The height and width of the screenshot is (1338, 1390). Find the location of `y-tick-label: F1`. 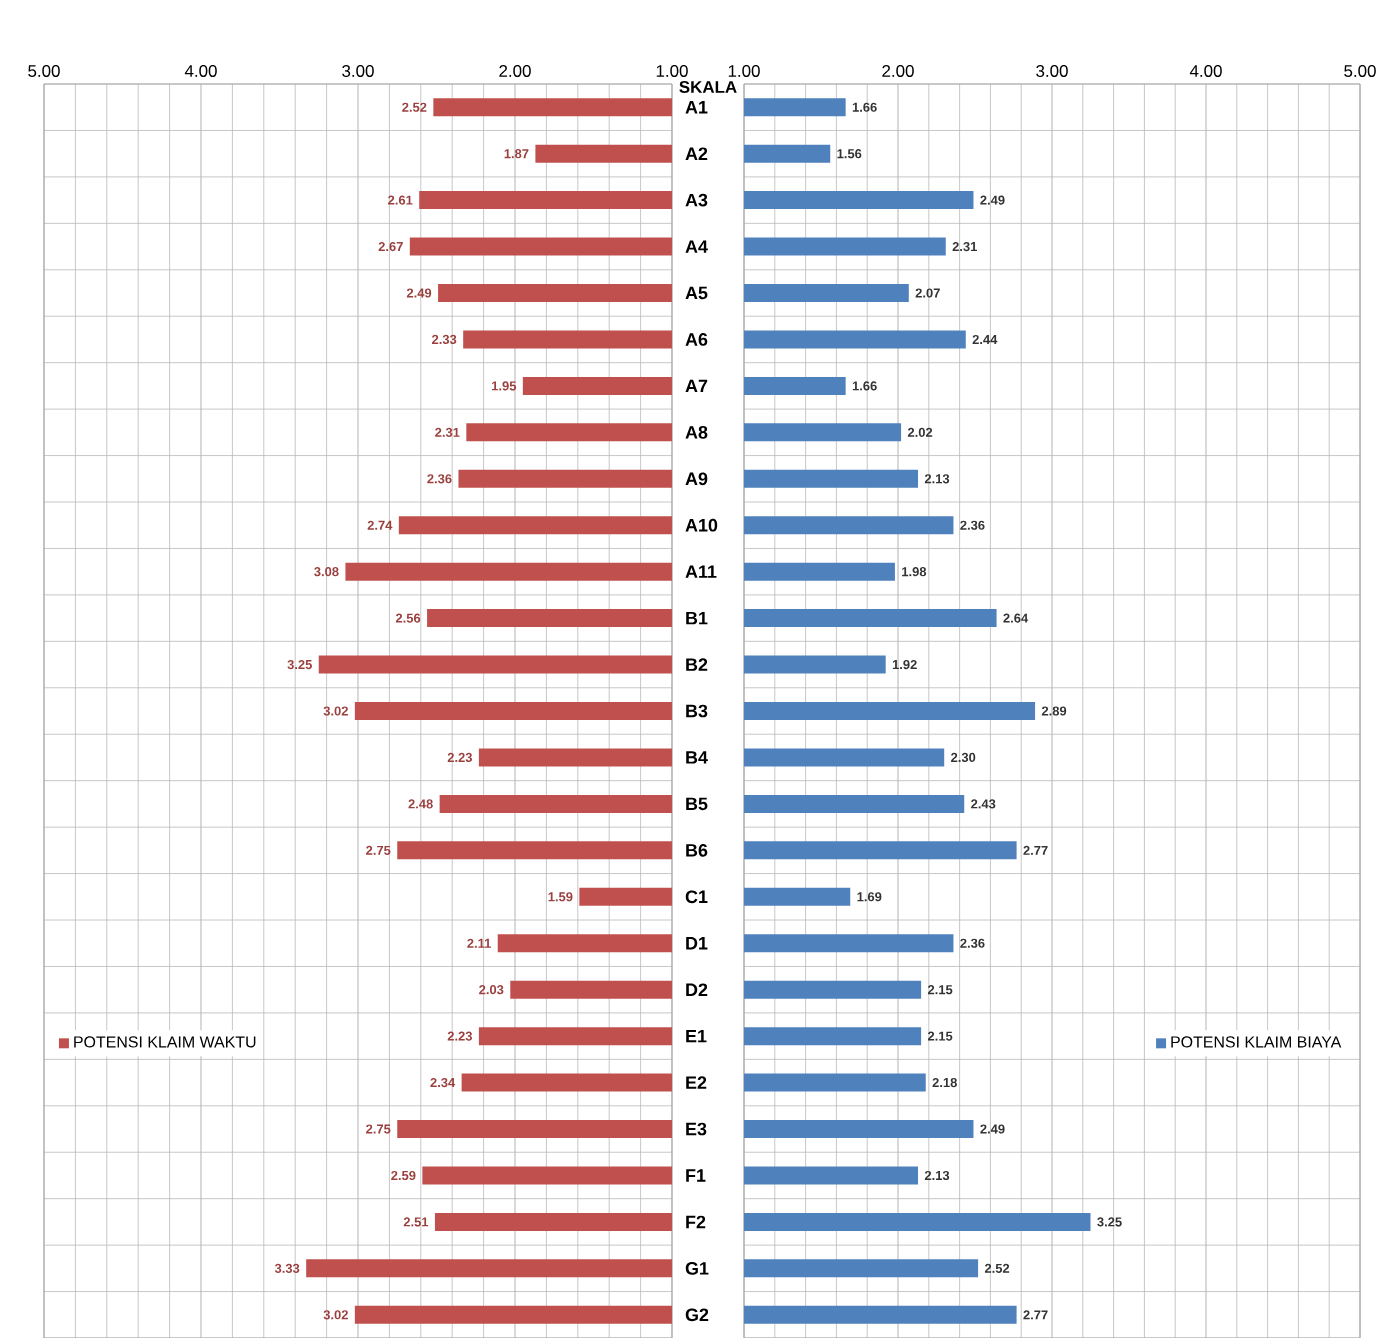

y-tick-label: F1 is located at coordinates (696, 1175).